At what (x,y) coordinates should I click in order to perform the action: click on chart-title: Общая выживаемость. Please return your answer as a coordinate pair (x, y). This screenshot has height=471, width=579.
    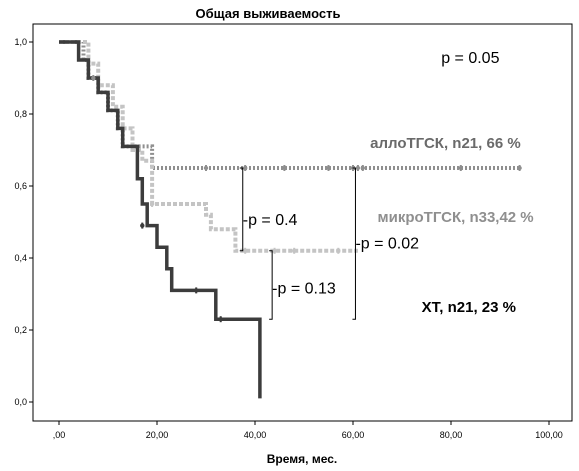
    Looking at the image, I should click on (268, 13).